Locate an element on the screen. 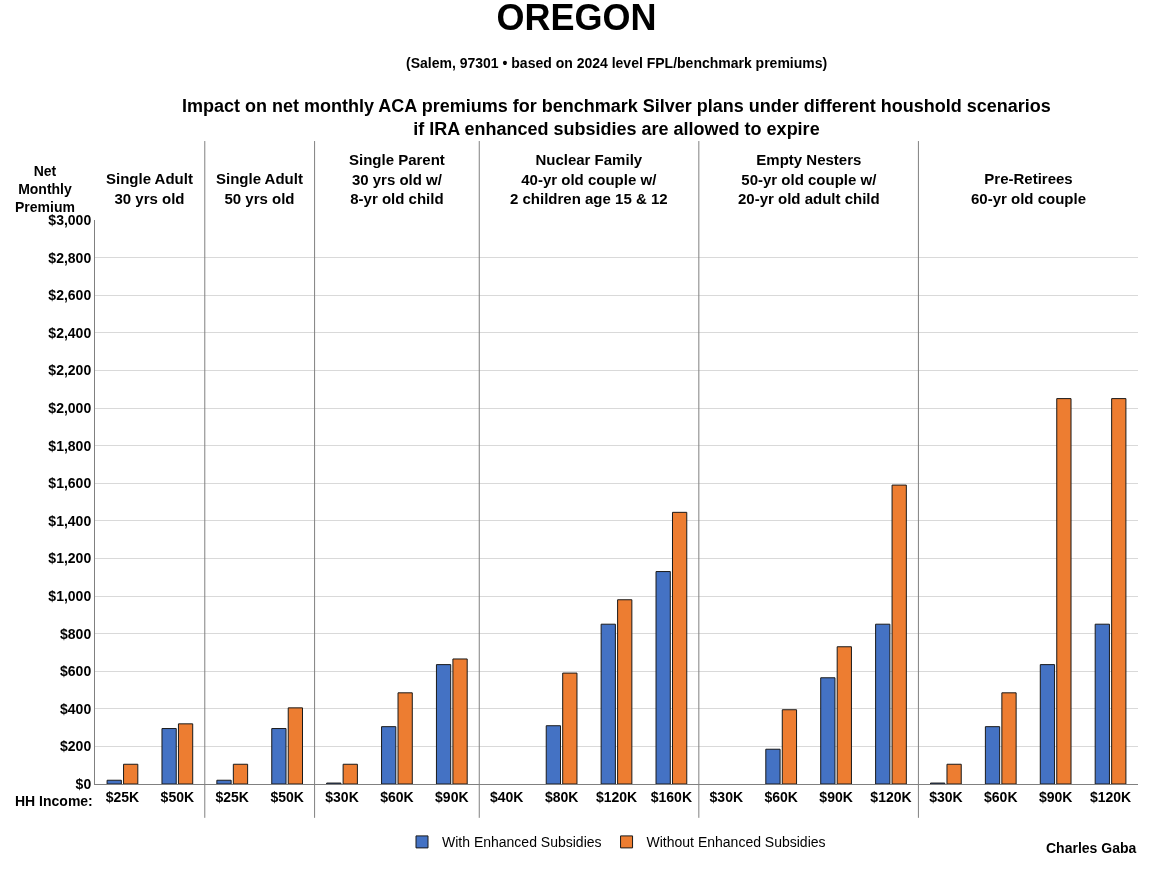  y-tick-label: $2,600 is located at coordinates (70, 295).